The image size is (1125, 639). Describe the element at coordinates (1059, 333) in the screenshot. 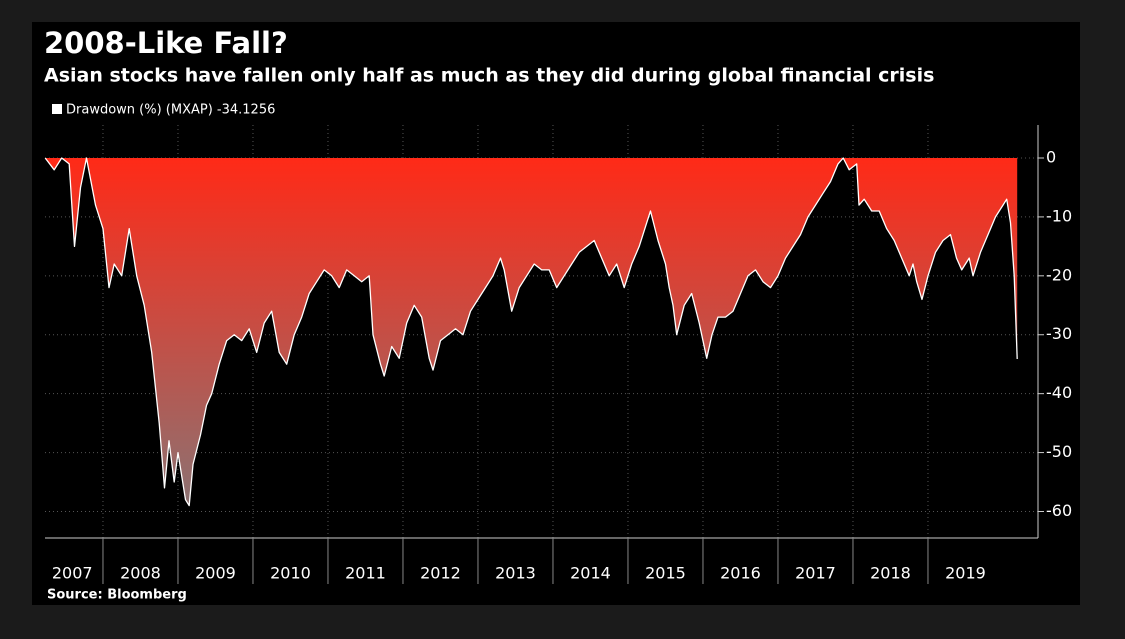

I see `y-tick-label: -30` at that location.